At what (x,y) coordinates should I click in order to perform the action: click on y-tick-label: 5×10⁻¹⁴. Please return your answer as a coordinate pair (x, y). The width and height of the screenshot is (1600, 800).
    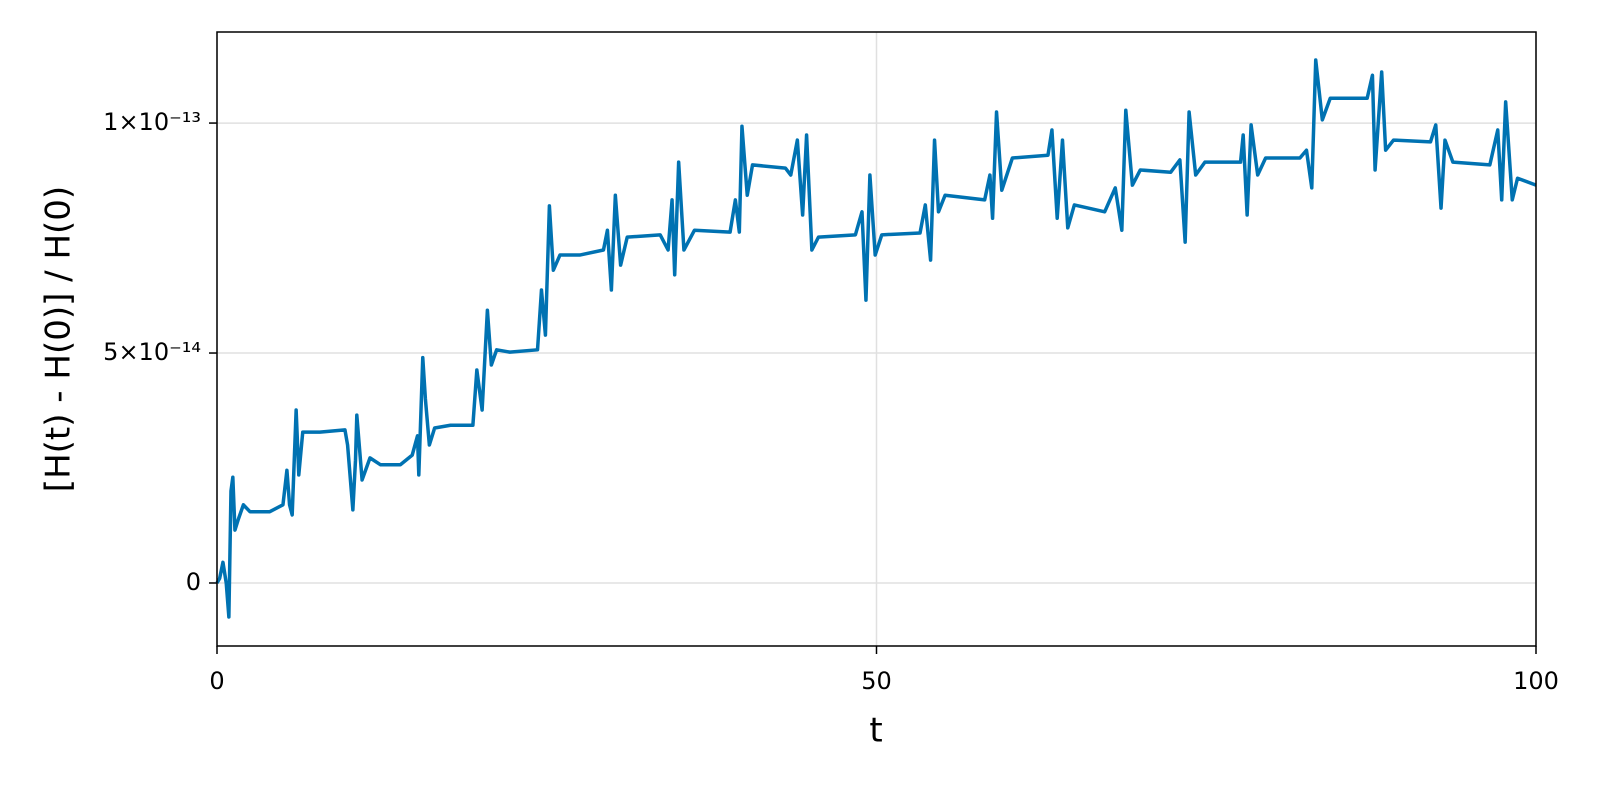
    Looking at the image, I should click on (152, 352).